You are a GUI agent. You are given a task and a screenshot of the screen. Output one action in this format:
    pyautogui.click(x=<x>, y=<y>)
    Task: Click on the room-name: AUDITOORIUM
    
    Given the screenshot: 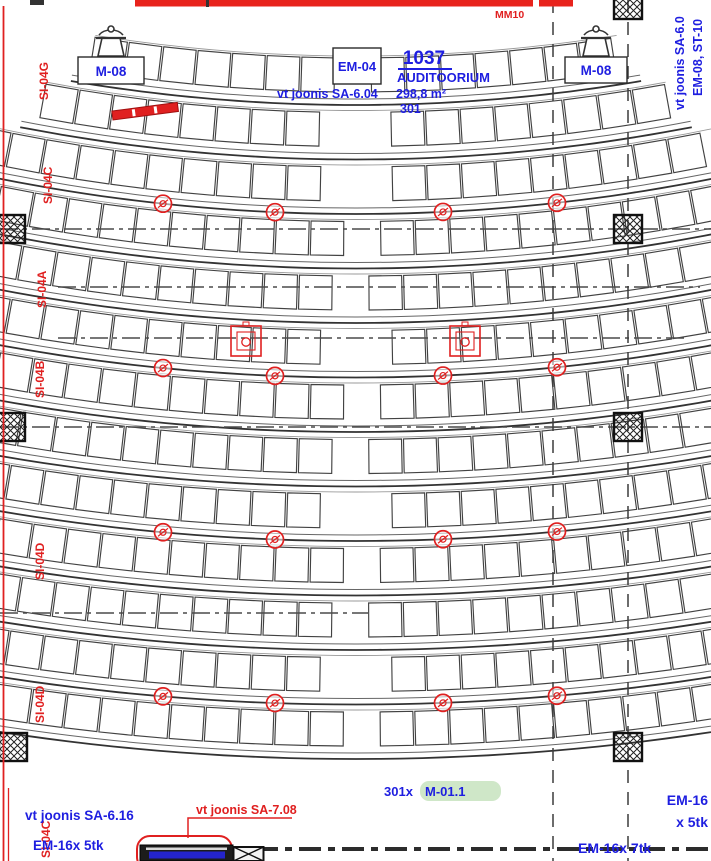 What is the action you would take?
    pyautogui.click(x=443, y=77)
    